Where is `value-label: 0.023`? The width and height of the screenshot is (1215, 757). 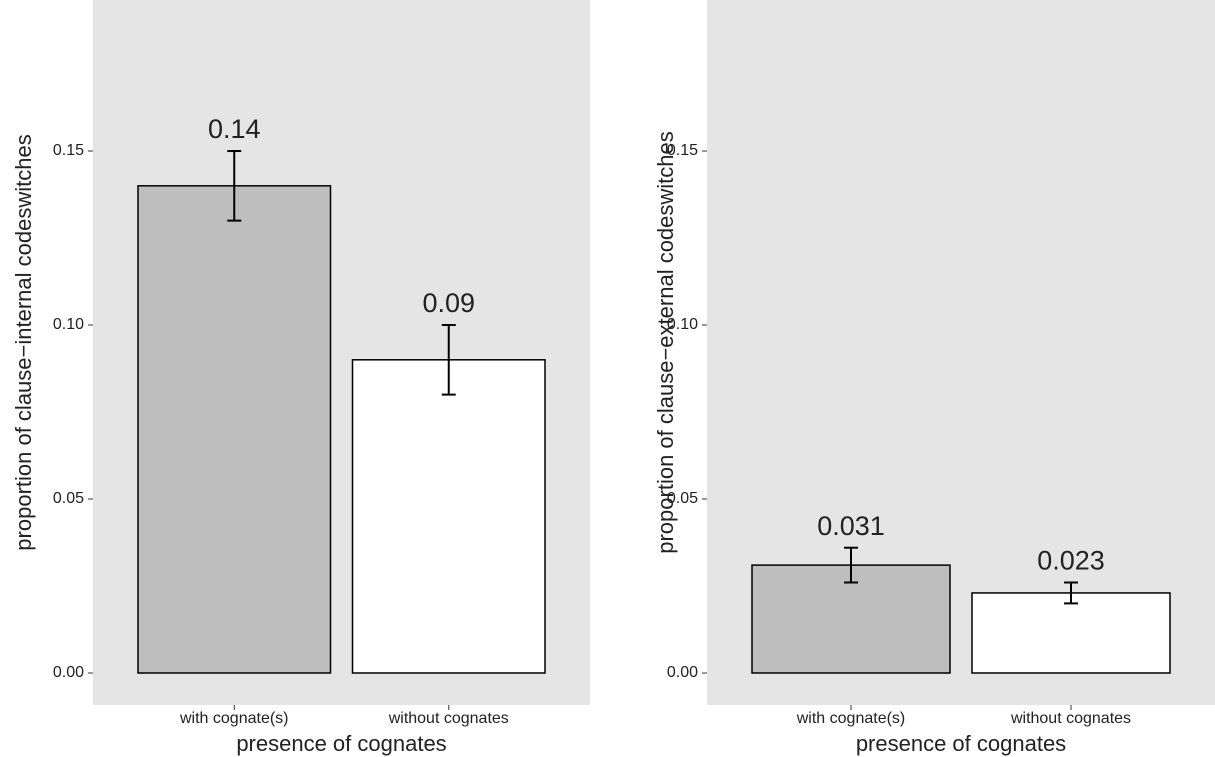
value-label: 0.023 is located at coordinates (1071, 561).